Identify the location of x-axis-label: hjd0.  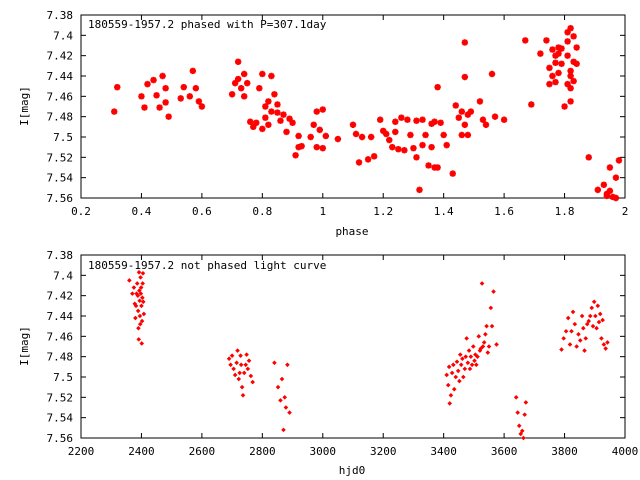
(352, 470).